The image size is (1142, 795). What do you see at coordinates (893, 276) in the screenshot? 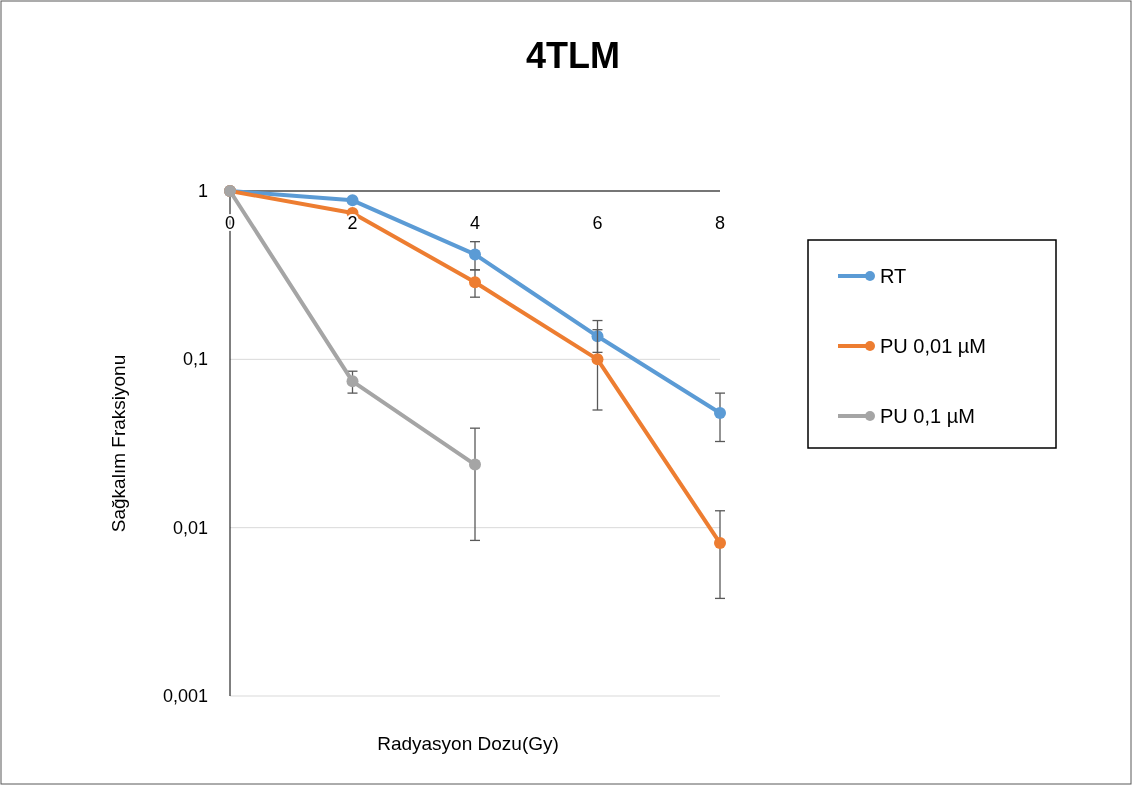
I see `legend-label: RT` at bounding box center [893, 276].